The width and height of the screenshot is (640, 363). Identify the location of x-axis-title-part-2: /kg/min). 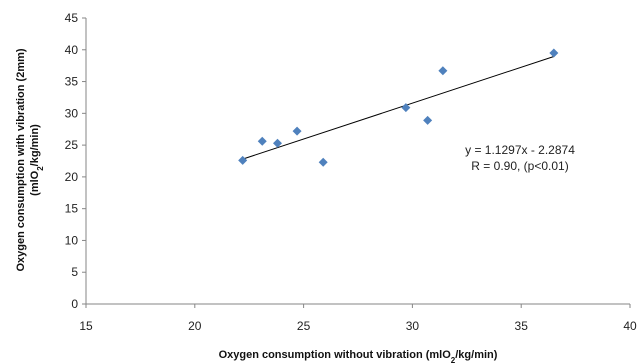
(476, 355).